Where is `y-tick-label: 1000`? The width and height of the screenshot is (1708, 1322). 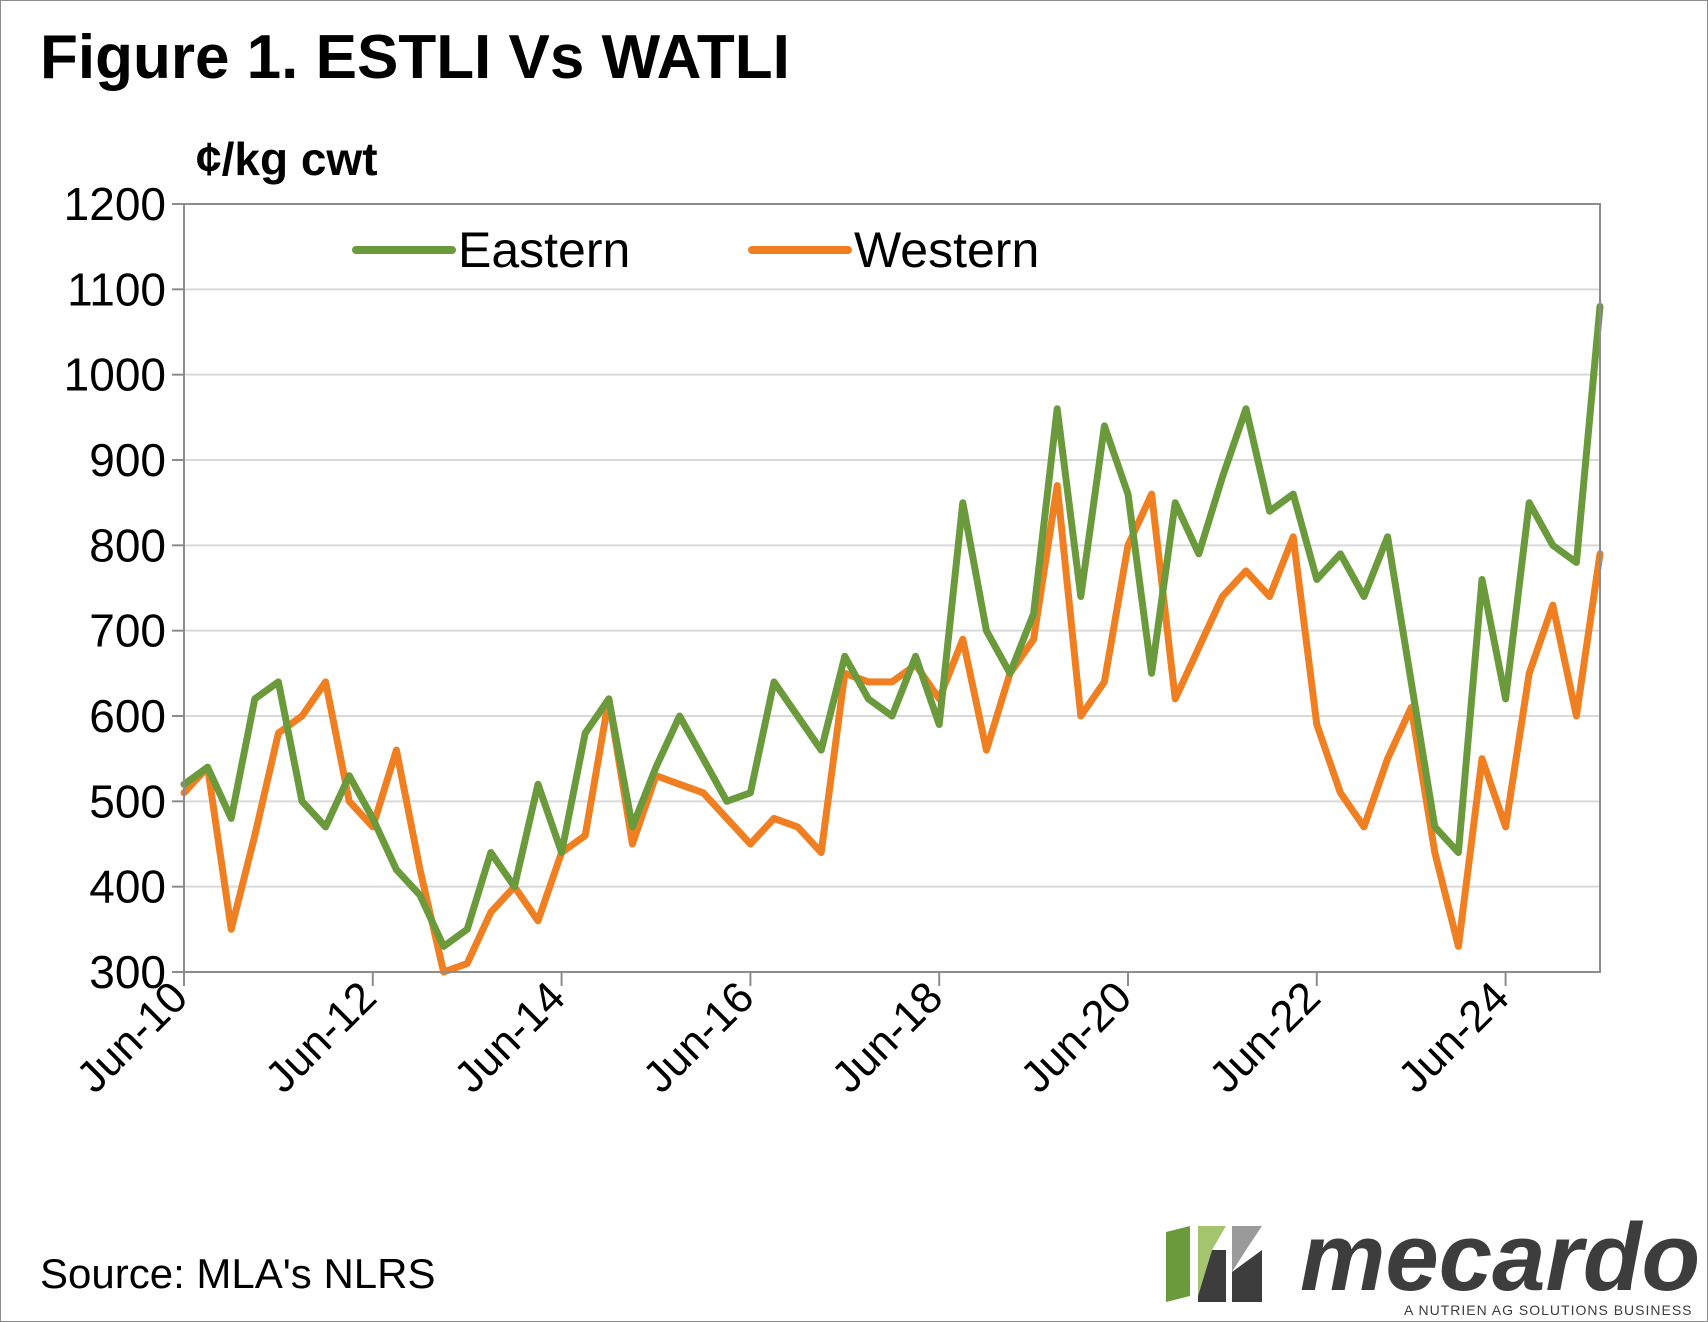
y-tick-label: 1000 is located at coordinates (115, 375).